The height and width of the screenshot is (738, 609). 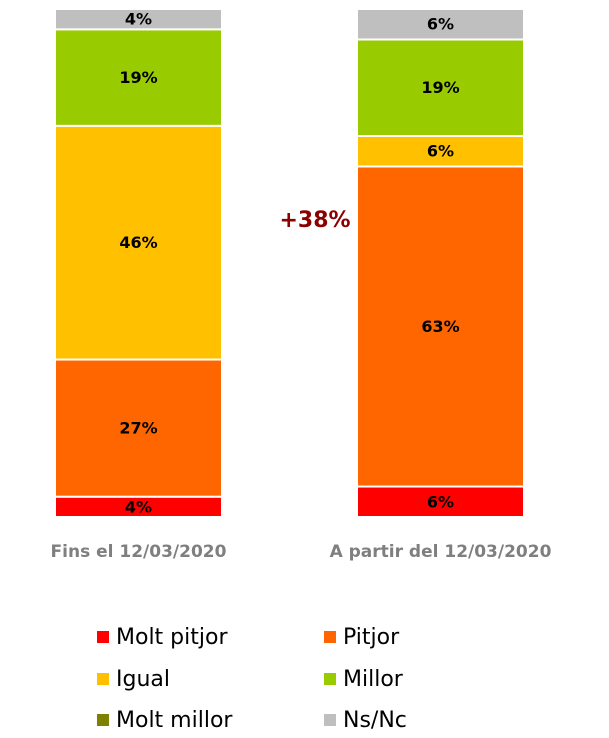 What do you see at coordinates (441, 552) in the screenshot?
I see `category-label: A partir del 12/03/2020` at bounding box center [441, 552].